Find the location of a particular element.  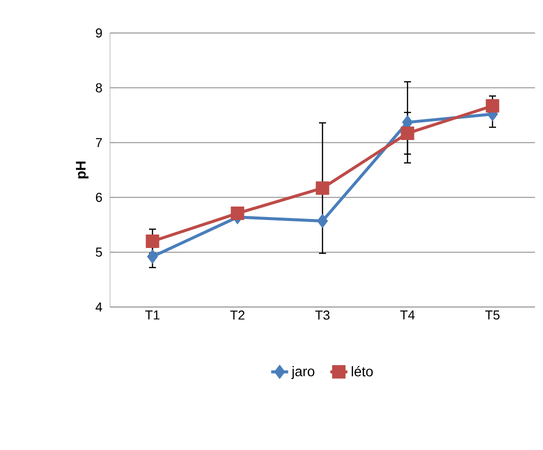

x-tick-label: T4 is located at coordinates (407, 315).